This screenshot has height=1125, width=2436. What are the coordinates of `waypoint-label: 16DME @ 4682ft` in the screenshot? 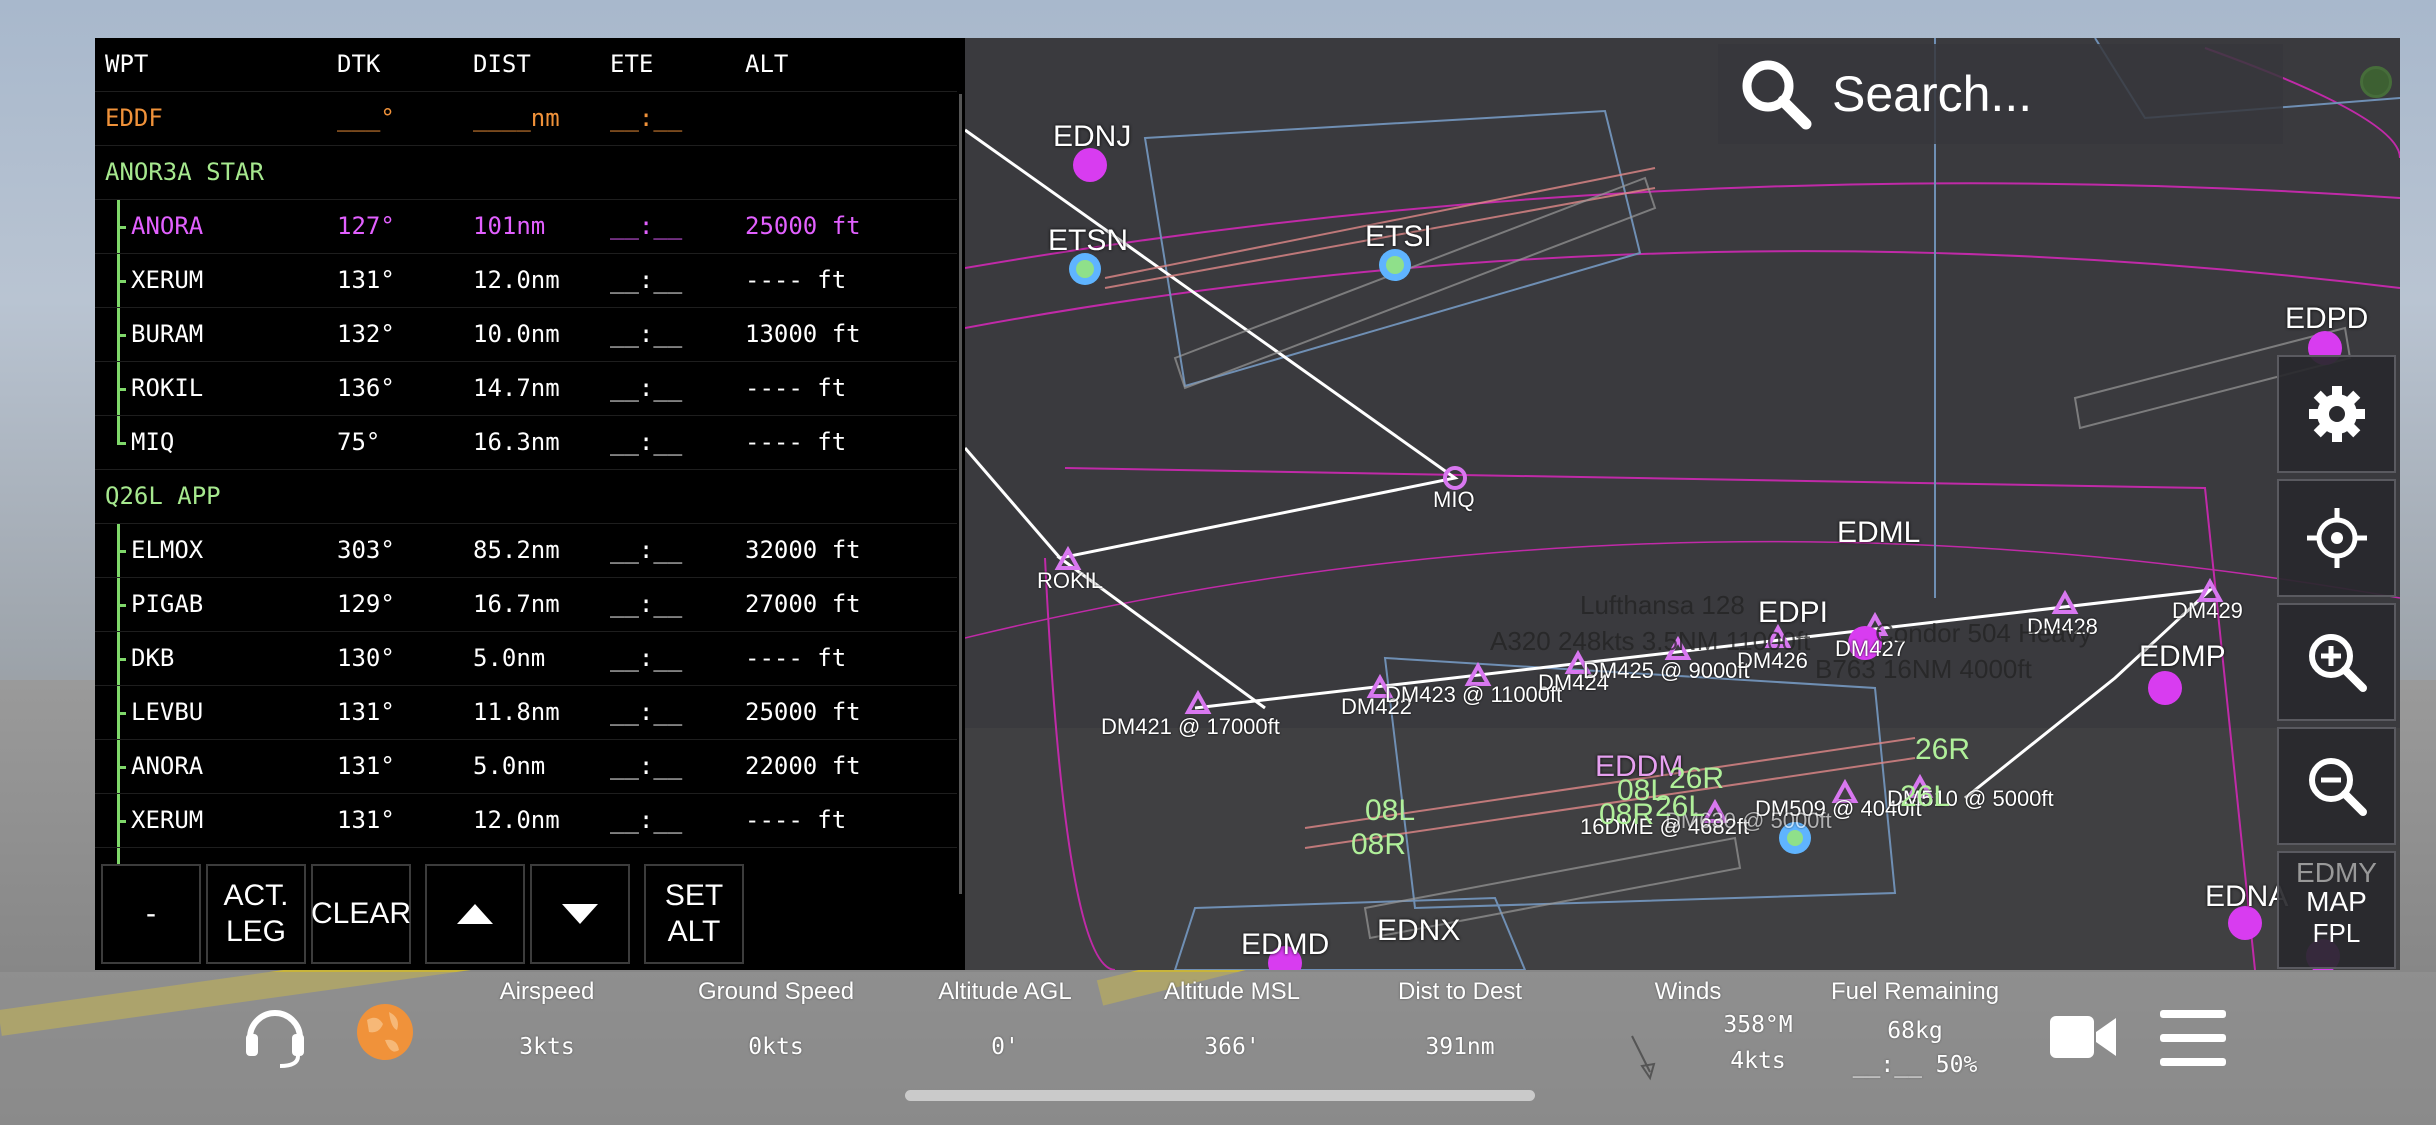 It's located at (1665, 826).